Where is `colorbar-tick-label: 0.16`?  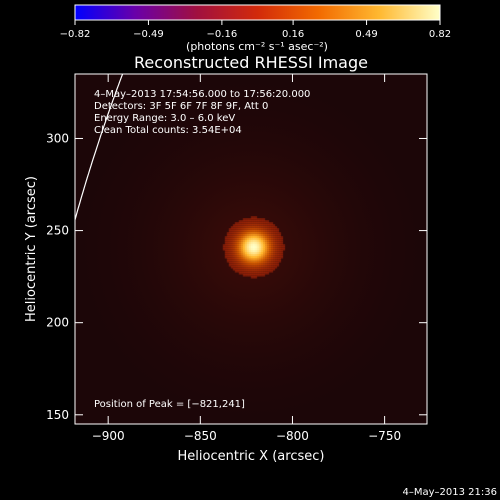 colorbar-tick-label: 0.16 is located at coordinates (293, 34).